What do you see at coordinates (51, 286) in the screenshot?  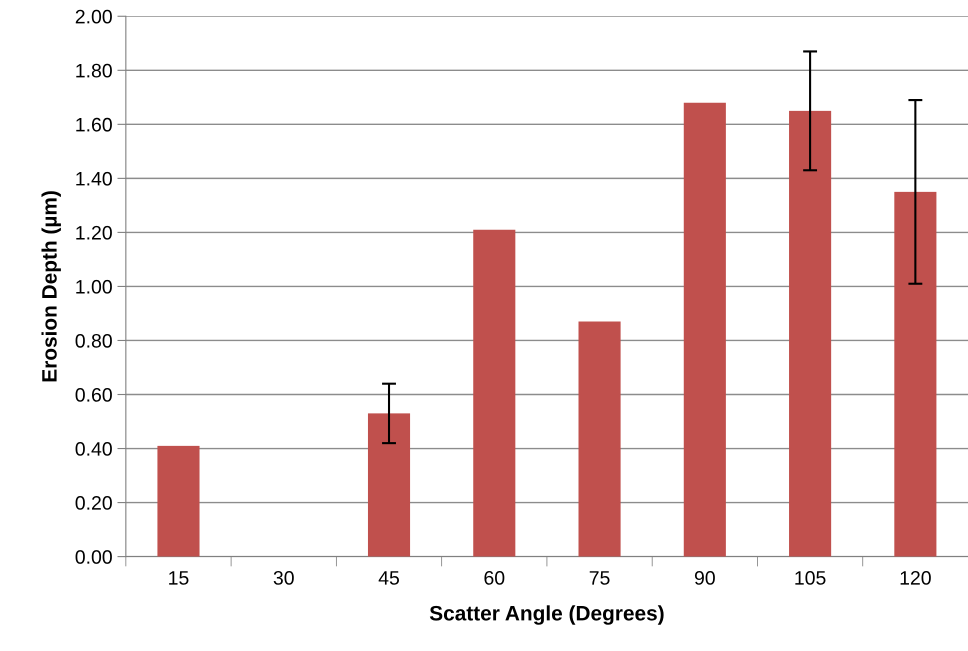 I see `y-axis-title: Erosion Depth (µm)` at bounding box center [51, 286].